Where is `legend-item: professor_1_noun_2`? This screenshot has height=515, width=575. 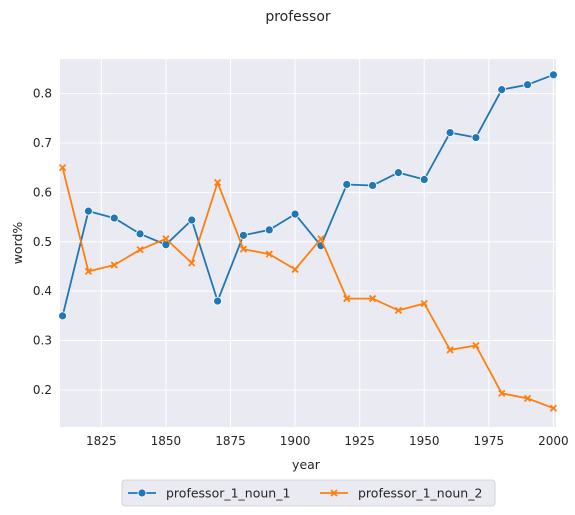
legend-item: professor_1_noun_2 is located at coordinates (401, 493).